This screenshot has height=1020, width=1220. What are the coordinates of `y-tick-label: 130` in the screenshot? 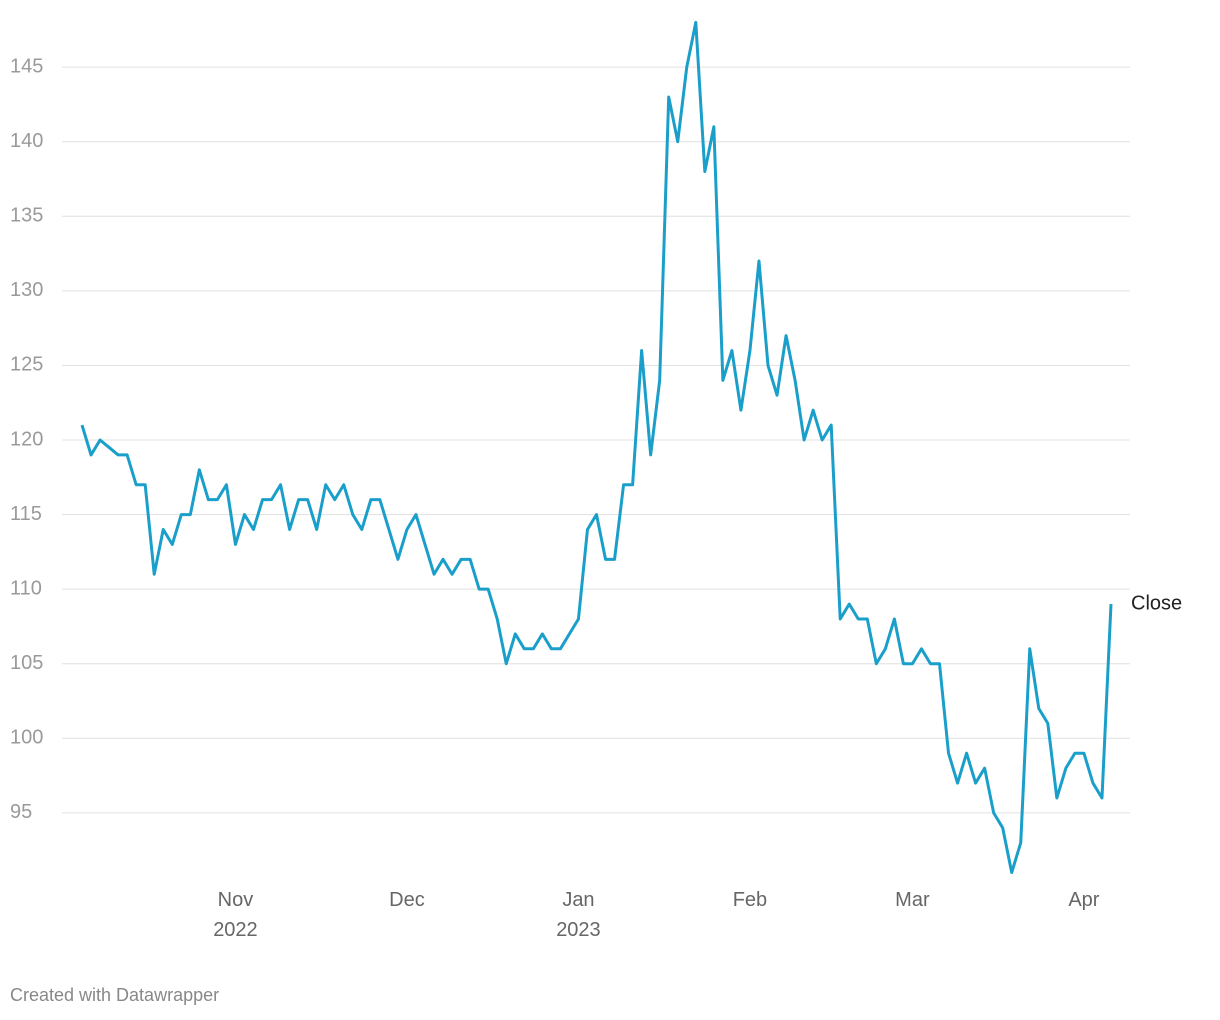 It's located at (26, 290).